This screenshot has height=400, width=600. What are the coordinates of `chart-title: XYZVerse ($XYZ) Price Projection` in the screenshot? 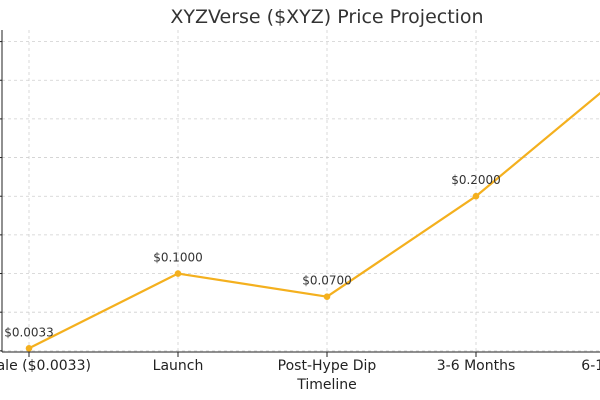 It's located at (326, 17).